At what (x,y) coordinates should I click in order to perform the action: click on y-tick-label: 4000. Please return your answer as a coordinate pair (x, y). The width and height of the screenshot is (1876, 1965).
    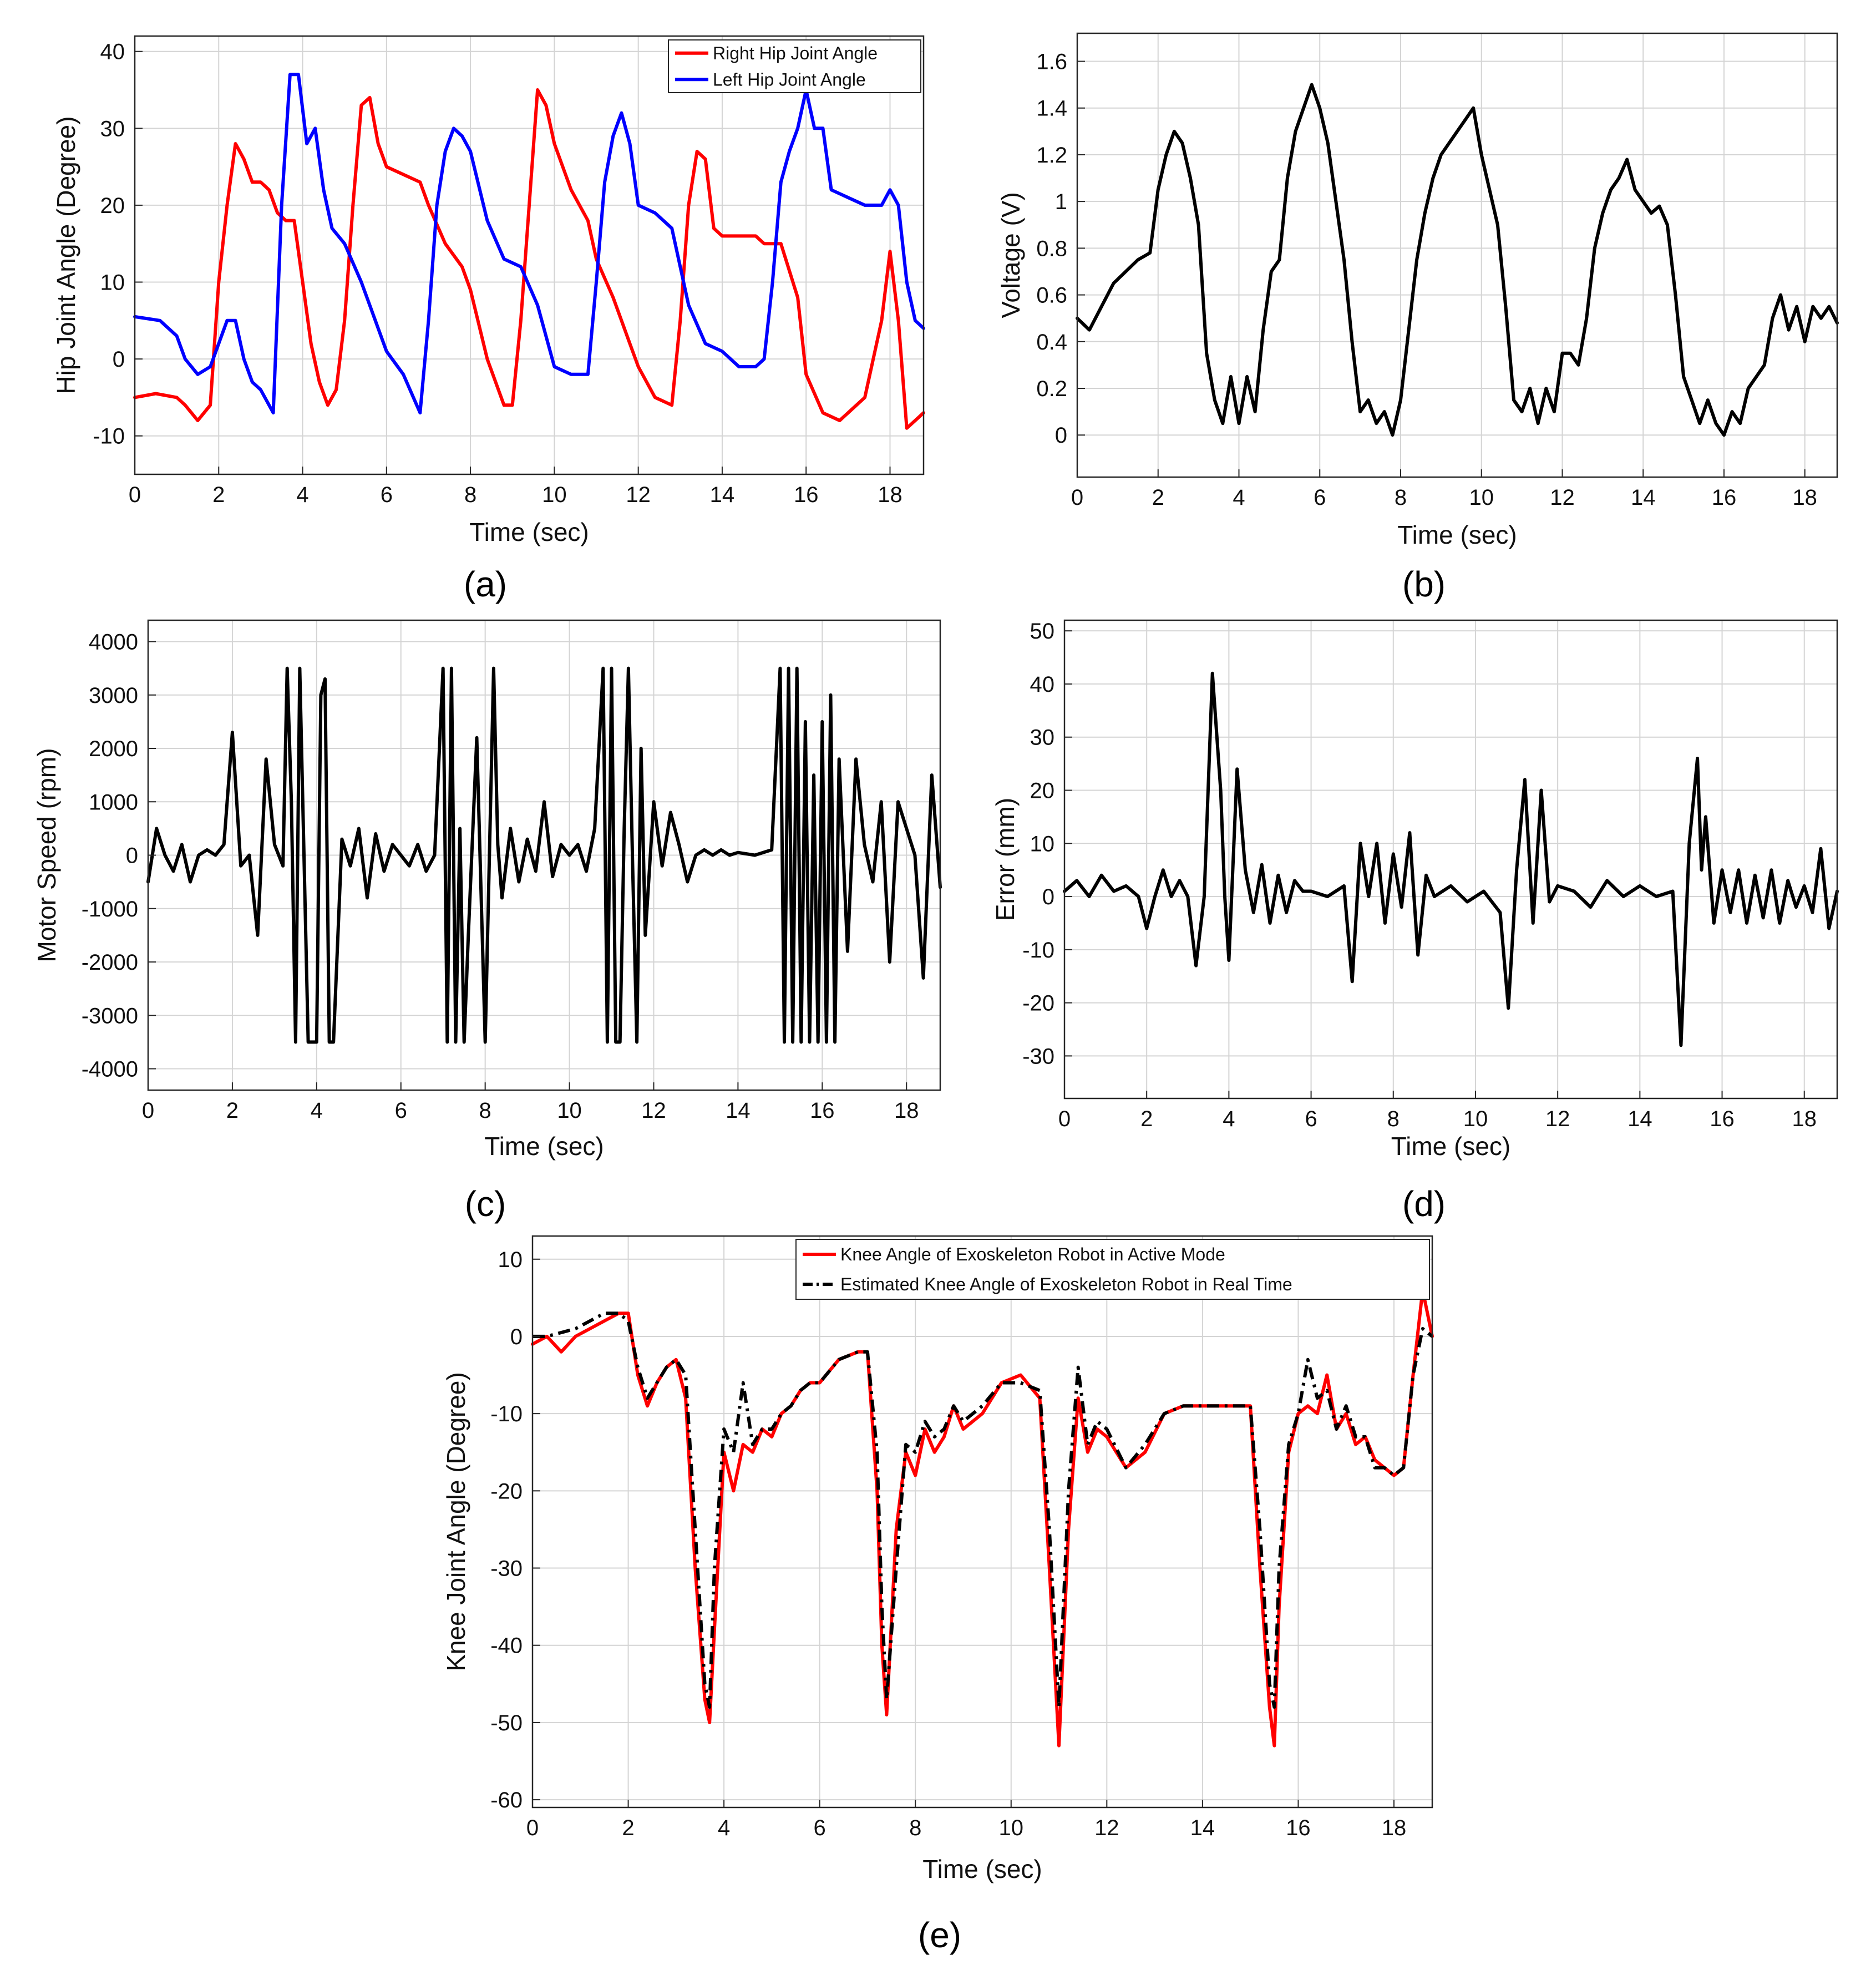
    Looking at the image, I should click on (114, 643).